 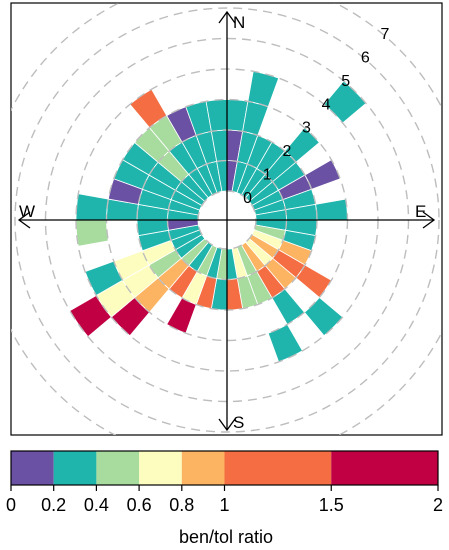 I want to click on compass-label-north: N, so click(x=239, y=22).